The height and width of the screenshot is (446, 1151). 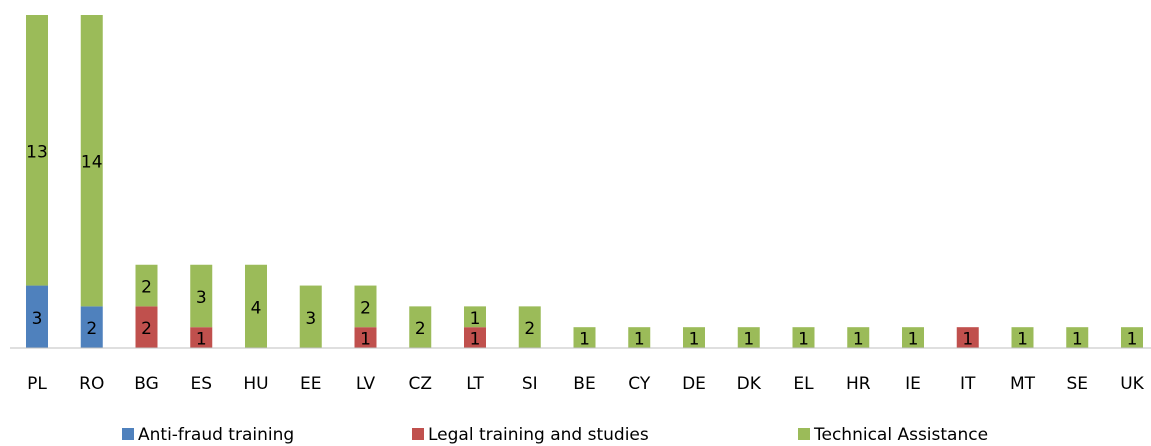 What do you see at coordinates (366, 384) in the screenshot?
I see `x-tick-label: LV` at bounding box center [366, 384].